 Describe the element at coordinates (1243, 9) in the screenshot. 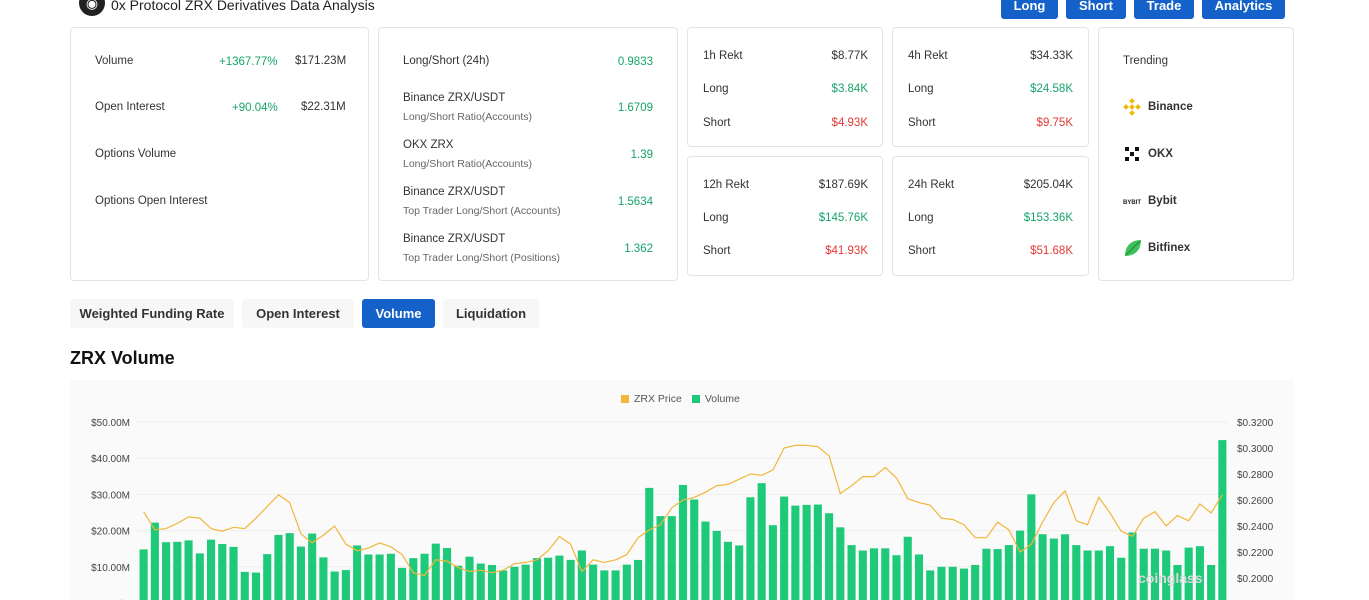

I see `analytics-button: Analytics` at that location.